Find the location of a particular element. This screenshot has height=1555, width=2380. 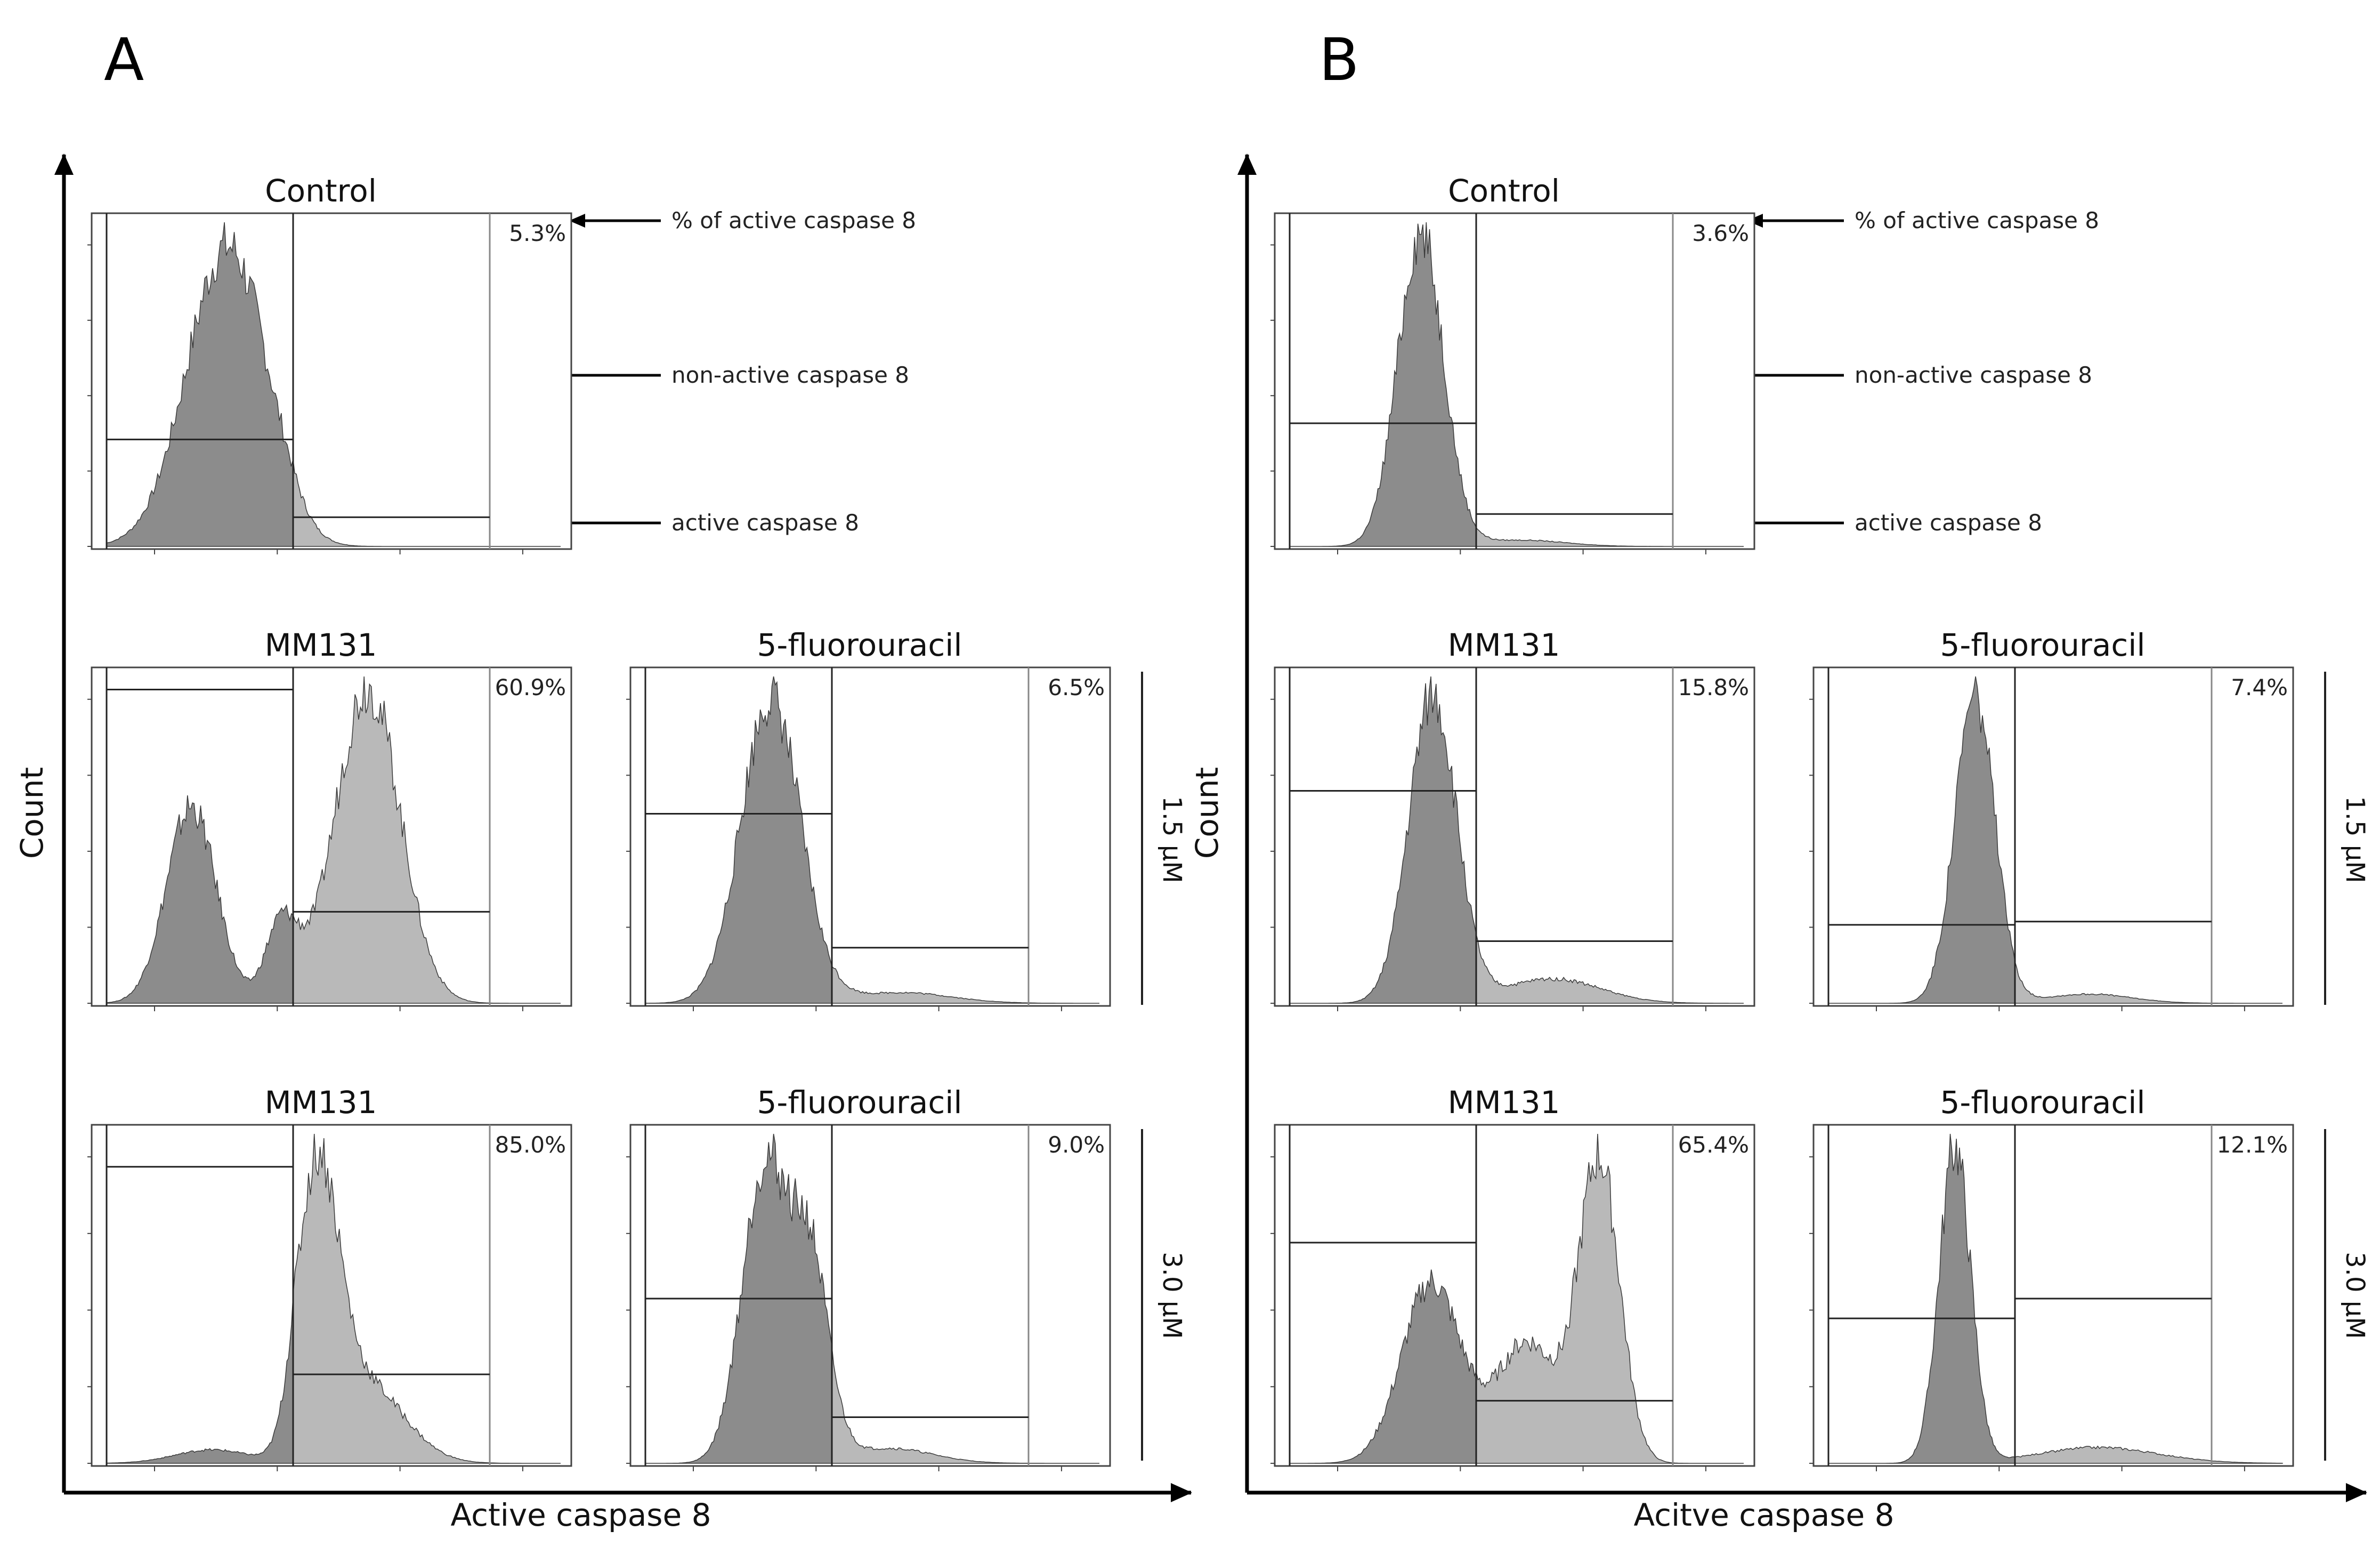

active-caspase8-percentage: 12.1% is located at coordinates (2252, 1145).